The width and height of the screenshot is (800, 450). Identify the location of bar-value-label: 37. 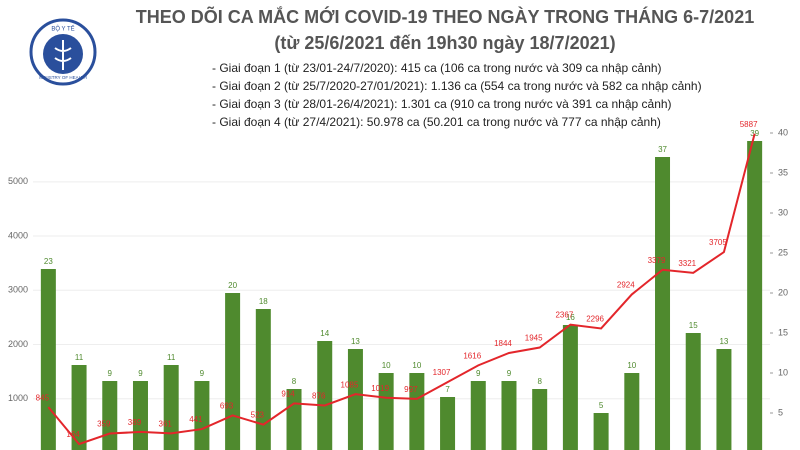
(662, 149).